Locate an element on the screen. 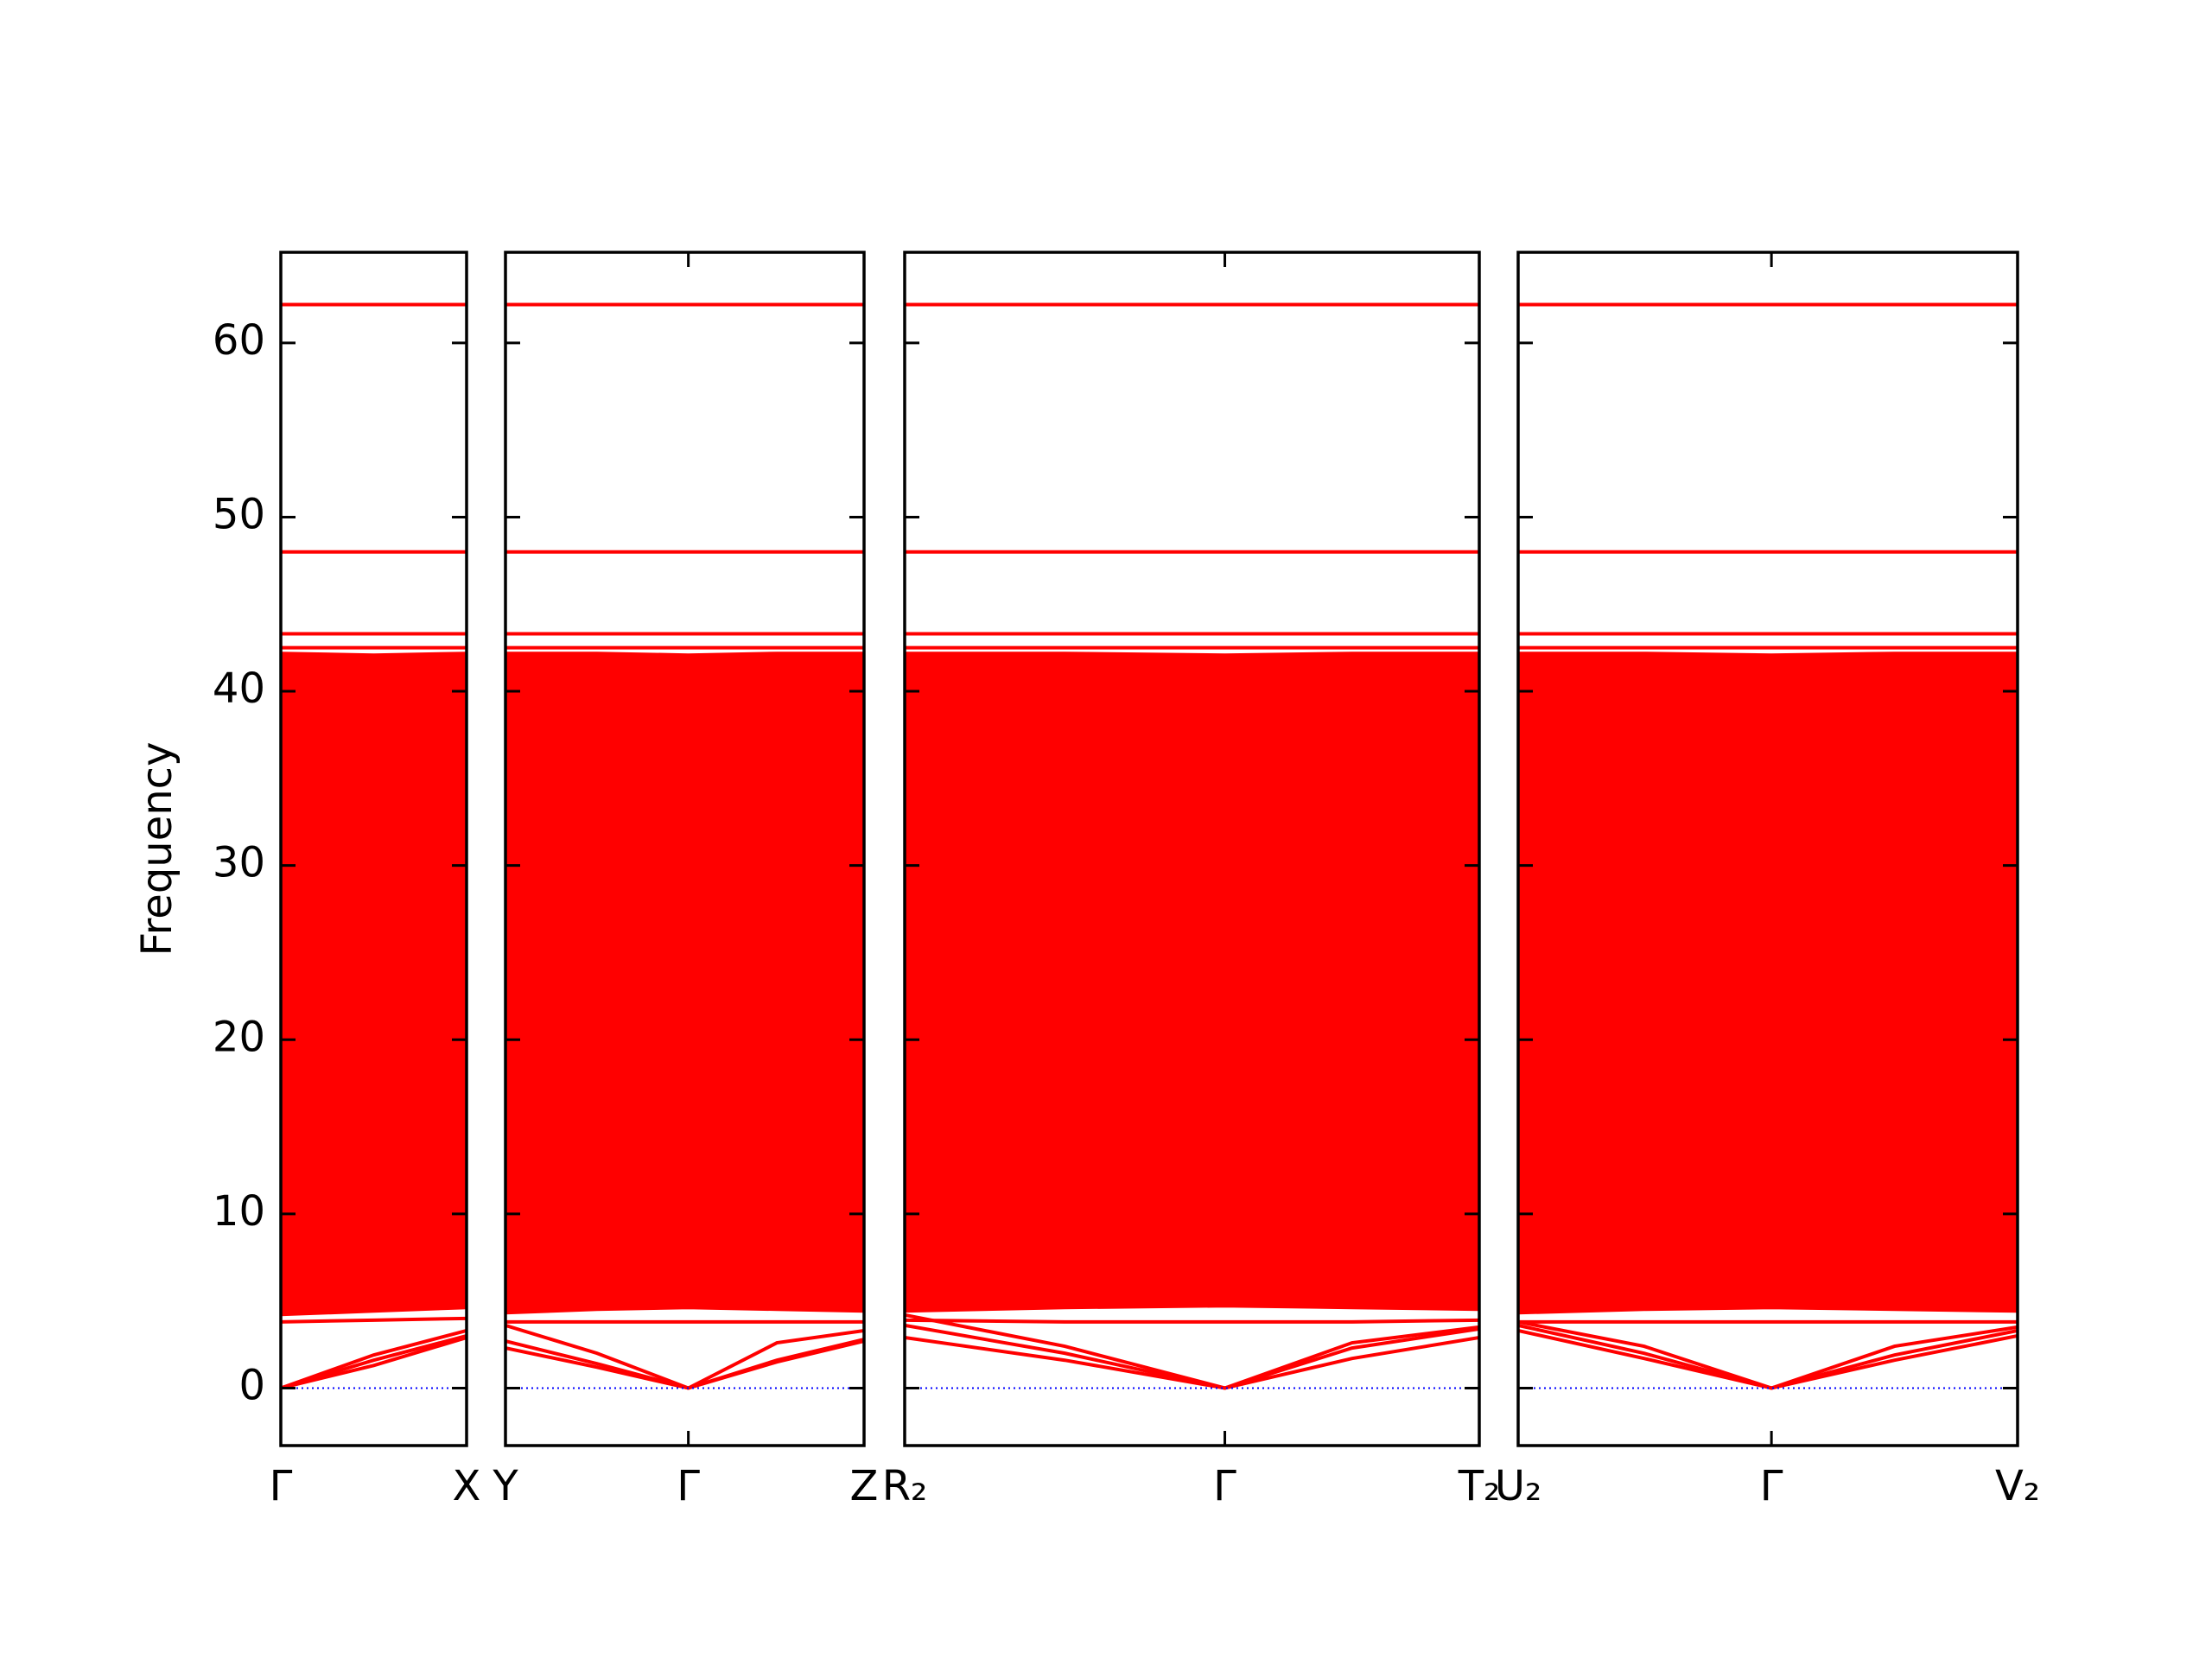 This screenshot has height=1659, width=2212. x-tick-label: X is located at coordinates (467, 1486).